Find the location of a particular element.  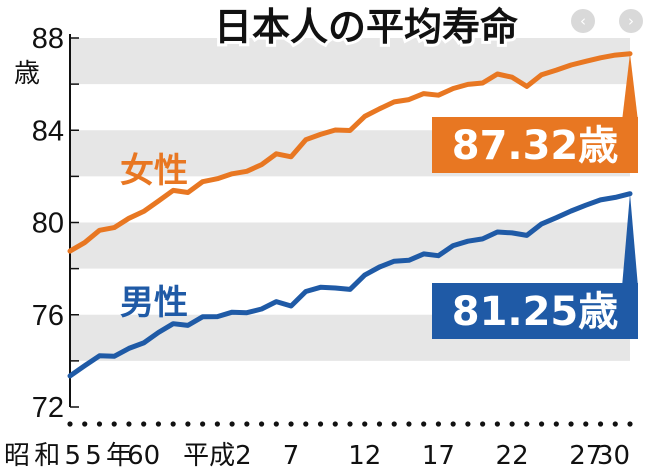

x-tick-label: 12 is located at coordinates (364, 456).